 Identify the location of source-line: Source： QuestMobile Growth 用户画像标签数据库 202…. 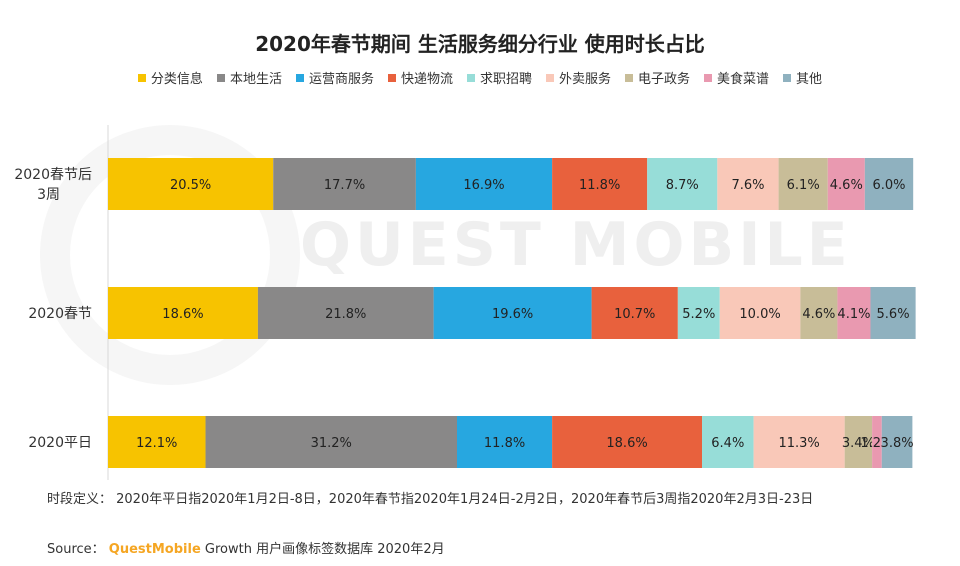
(246, 547).